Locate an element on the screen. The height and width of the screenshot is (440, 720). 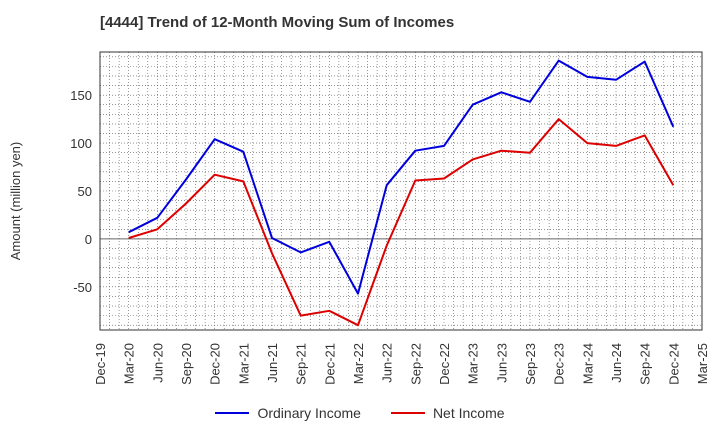
x-tick-label: Dec-19 is located at coordinates (100, 364).